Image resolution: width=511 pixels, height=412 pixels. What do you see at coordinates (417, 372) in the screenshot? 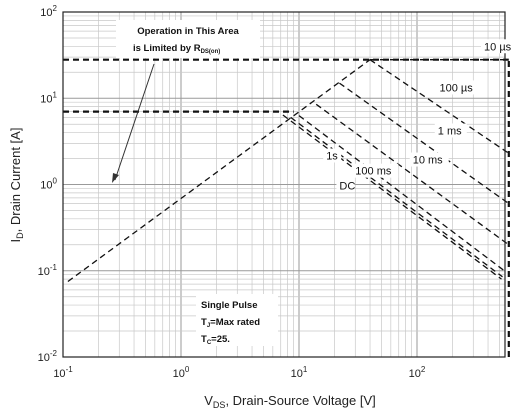
I see `x-tick-label: 10²` at bounding box center [417, 372].